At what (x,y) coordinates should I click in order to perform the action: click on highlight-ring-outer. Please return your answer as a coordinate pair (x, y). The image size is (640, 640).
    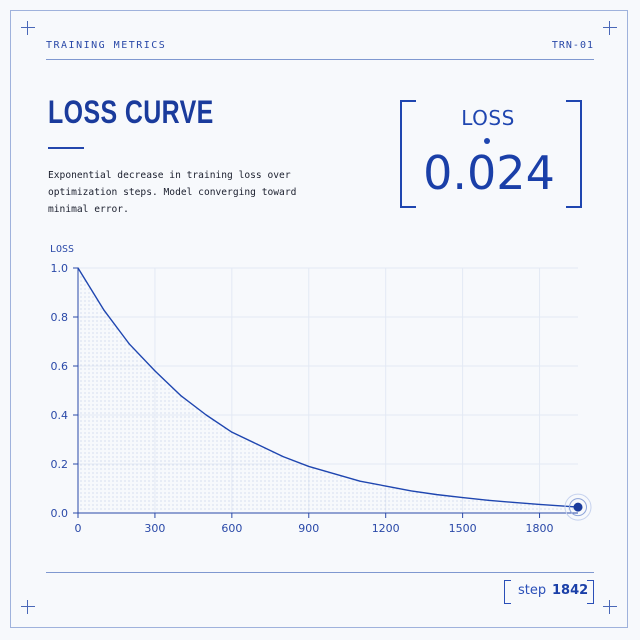
    Looking at the image, I should click on (578, 507).